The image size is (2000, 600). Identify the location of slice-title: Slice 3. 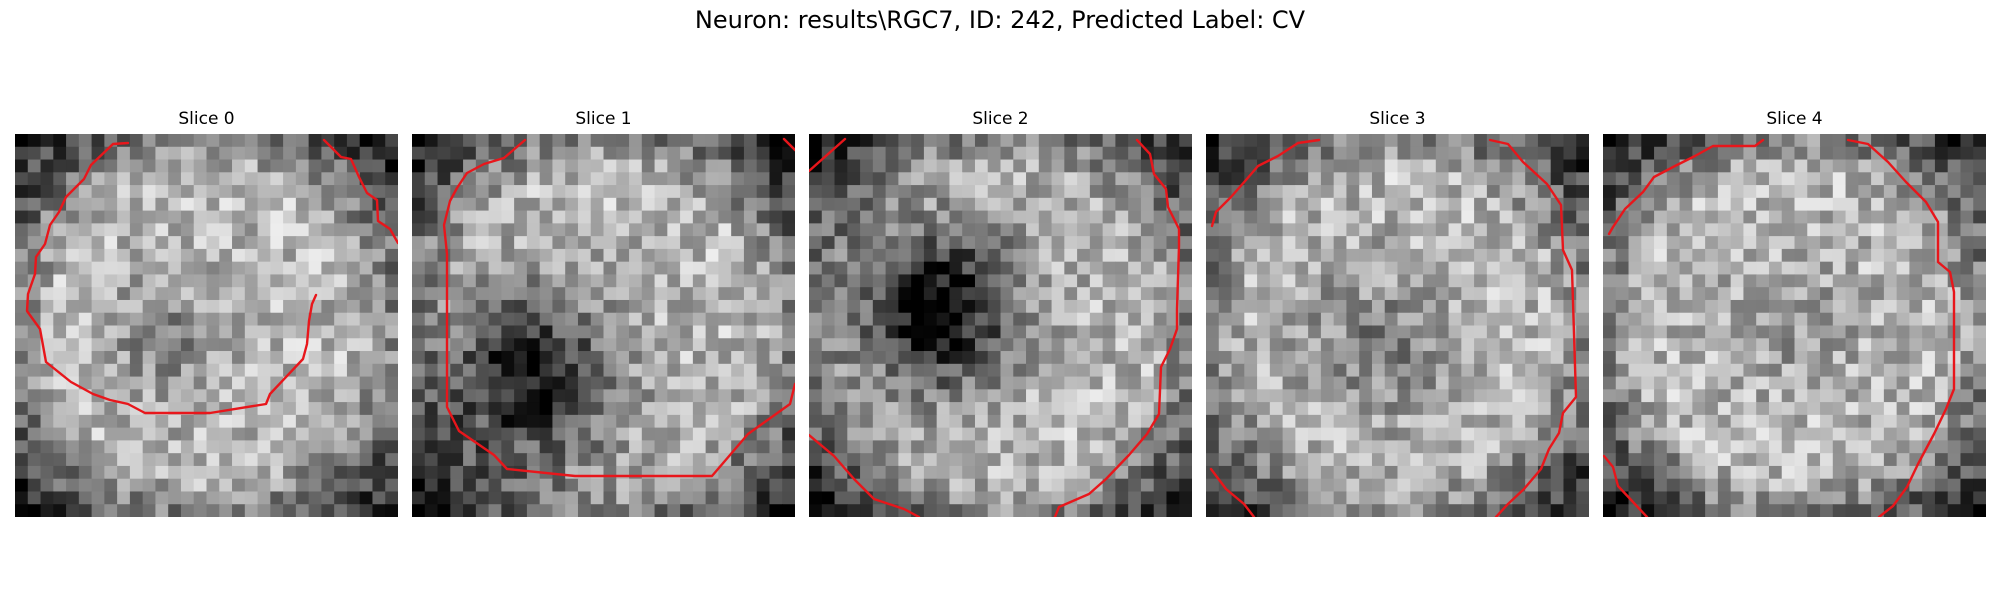
(1397, 119).